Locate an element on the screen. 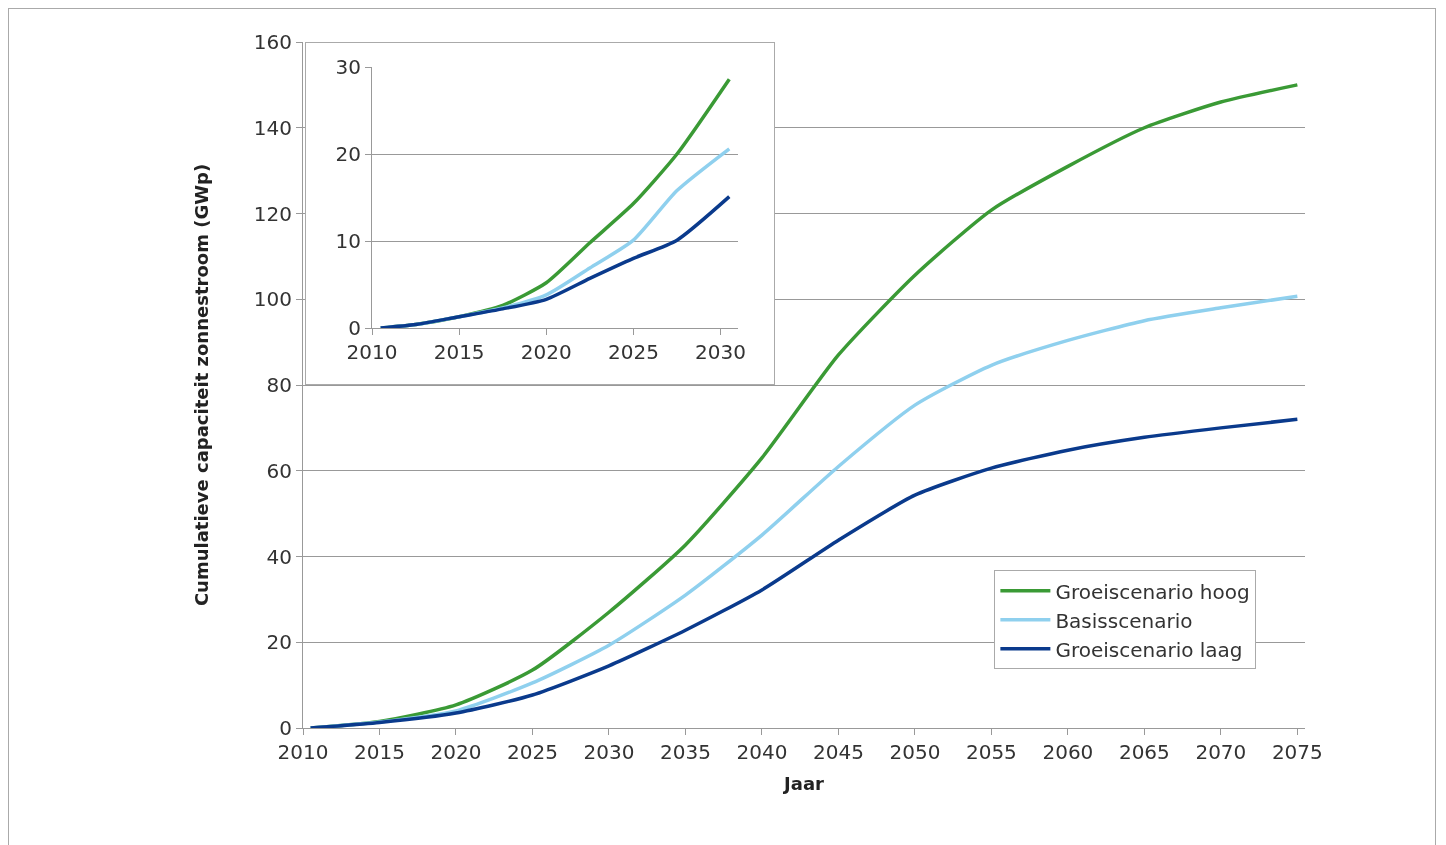 The width and height of the screenshot is (1446, 845). legend-label: Groeiscenario hoog is located at coordinates (1152, 591).